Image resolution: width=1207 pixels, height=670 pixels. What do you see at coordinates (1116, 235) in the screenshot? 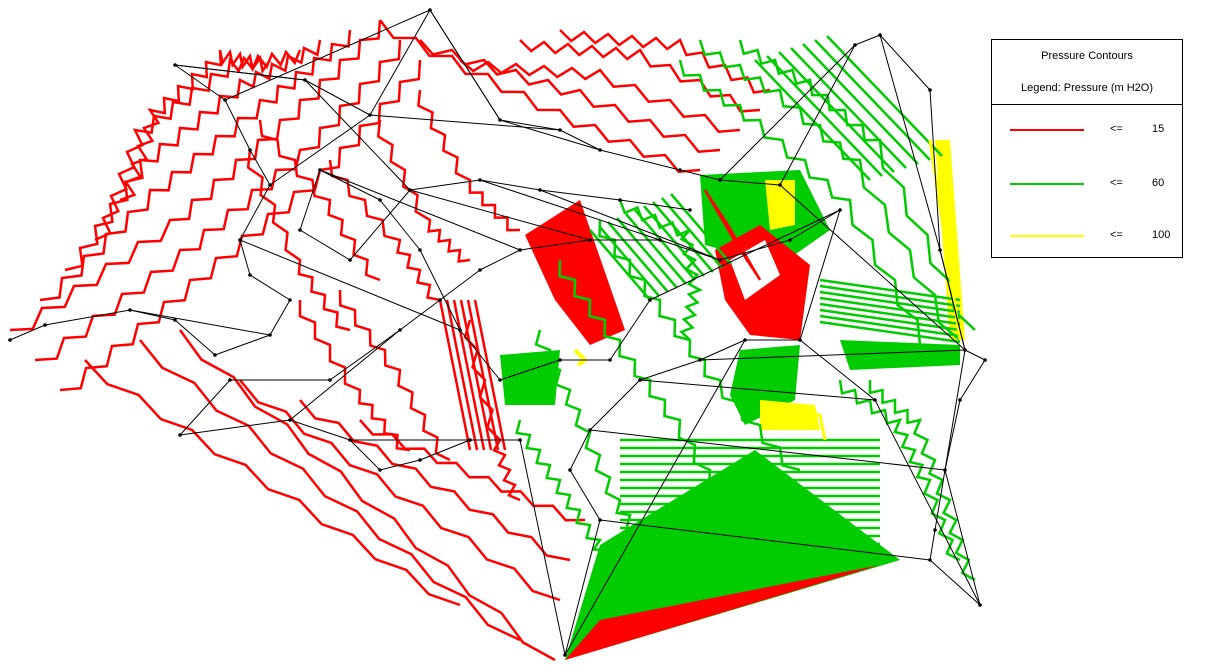
I see `legend-operator-high: <=` at bounding box center [1116, 235].